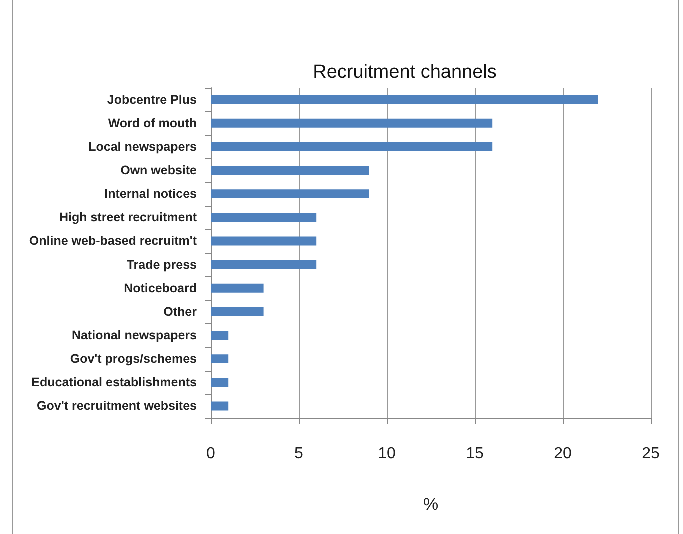 The image size is (683, 534). Describe the element at coordinates (113, 241) in the screenshot. I see `y-tick-label: Online web-based recruitm't` at that location.